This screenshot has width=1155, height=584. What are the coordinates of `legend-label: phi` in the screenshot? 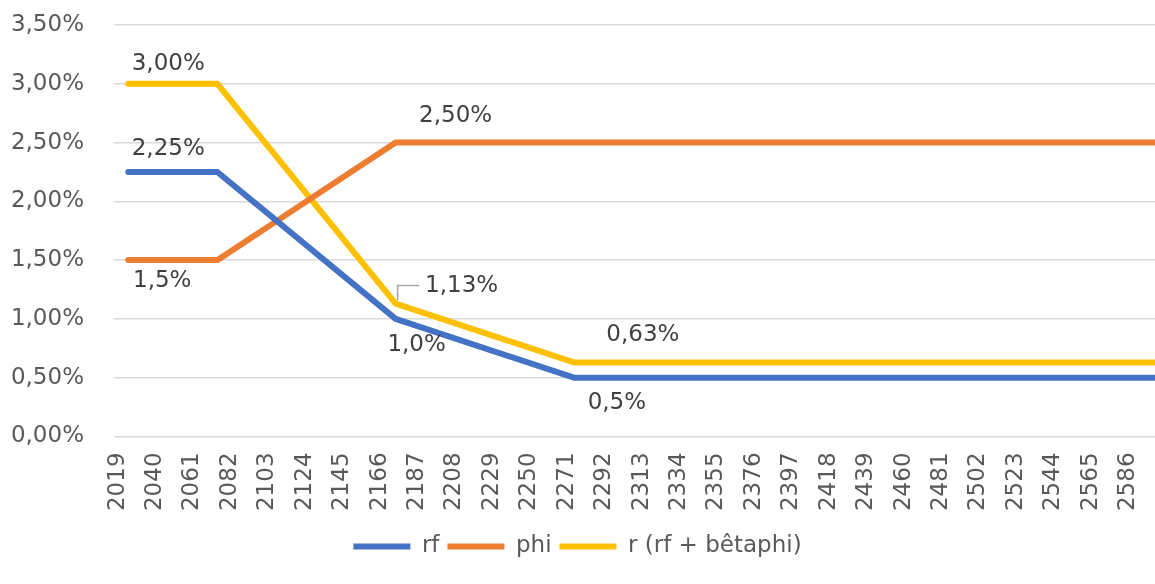 It's located at (533, 544).